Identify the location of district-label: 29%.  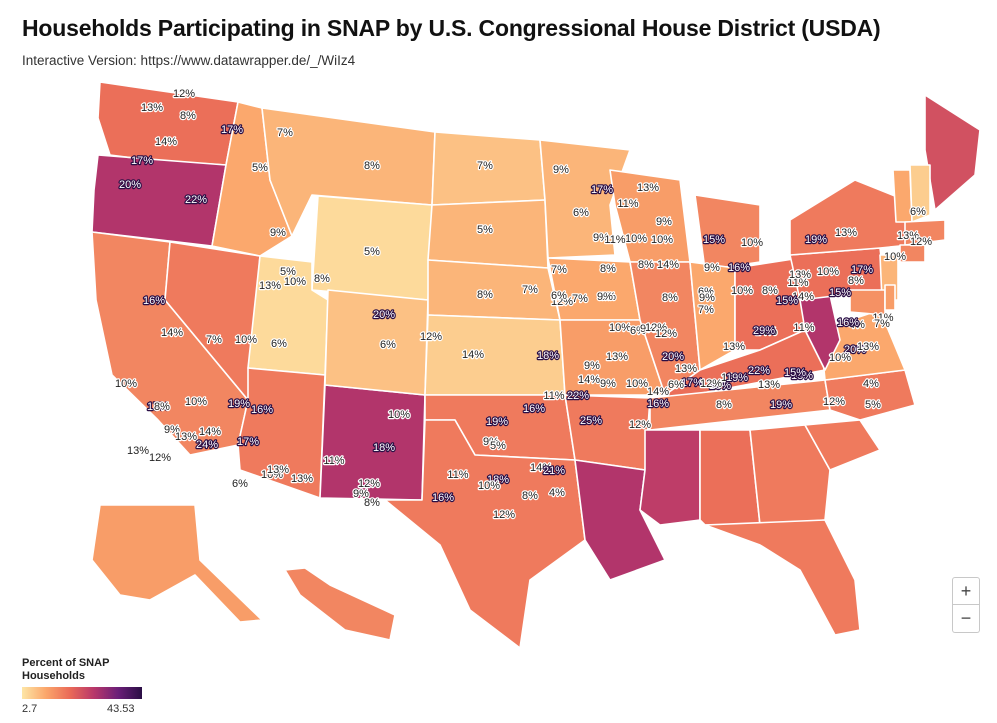
(764, 331).